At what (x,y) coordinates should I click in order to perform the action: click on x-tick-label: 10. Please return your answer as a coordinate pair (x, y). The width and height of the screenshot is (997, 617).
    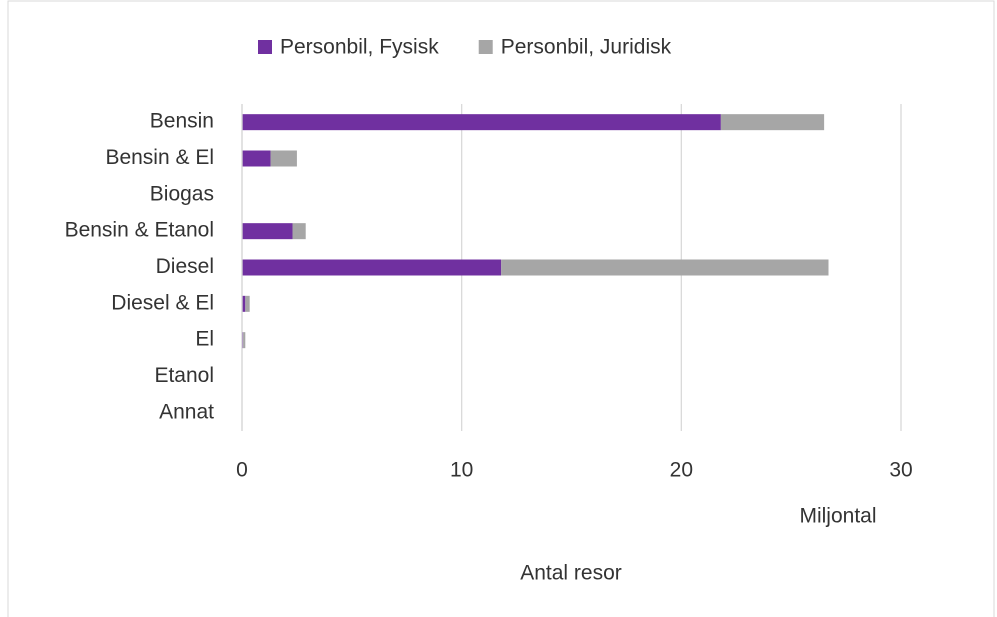
    Looking at the image, I should click on (461, 470).